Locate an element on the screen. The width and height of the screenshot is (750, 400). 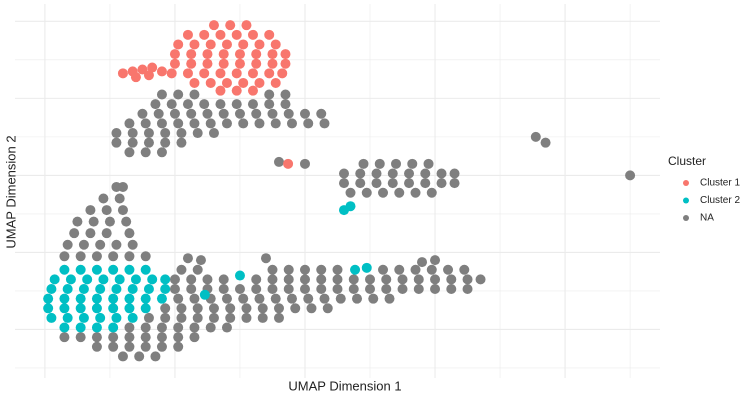
legend-label: Cluster 1 is located at coordinates (720, 183).